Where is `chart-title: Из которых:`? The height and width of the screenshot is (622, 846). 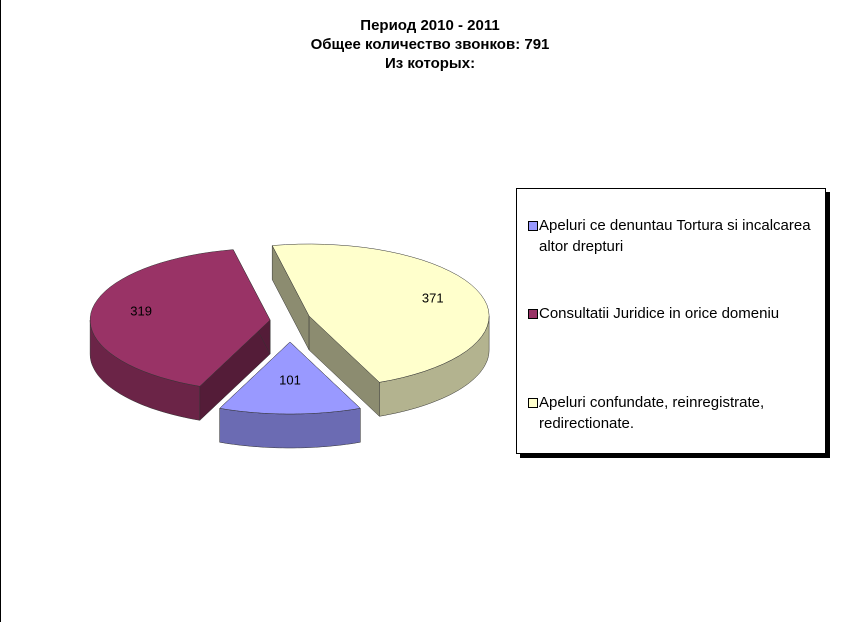 chart-title: Из которых: is located at coordinates (430, 63).